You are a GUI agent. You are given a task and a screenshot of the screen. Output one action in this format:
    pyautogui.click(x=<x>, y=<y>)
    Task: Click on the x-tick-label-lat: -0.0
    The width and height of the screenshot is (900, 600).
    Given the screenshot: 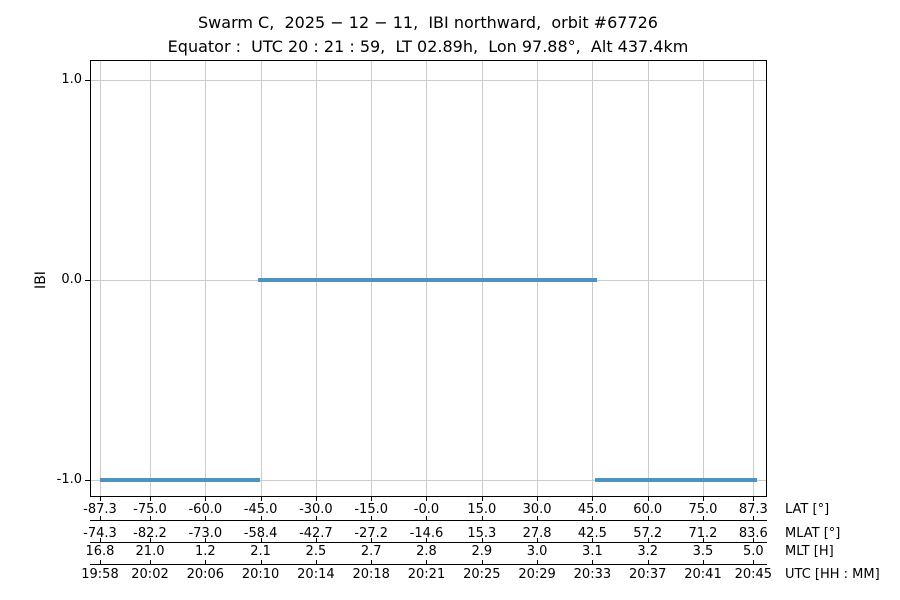 What is the action you would take?
    pyautogui.click(x=426, y=509)
    